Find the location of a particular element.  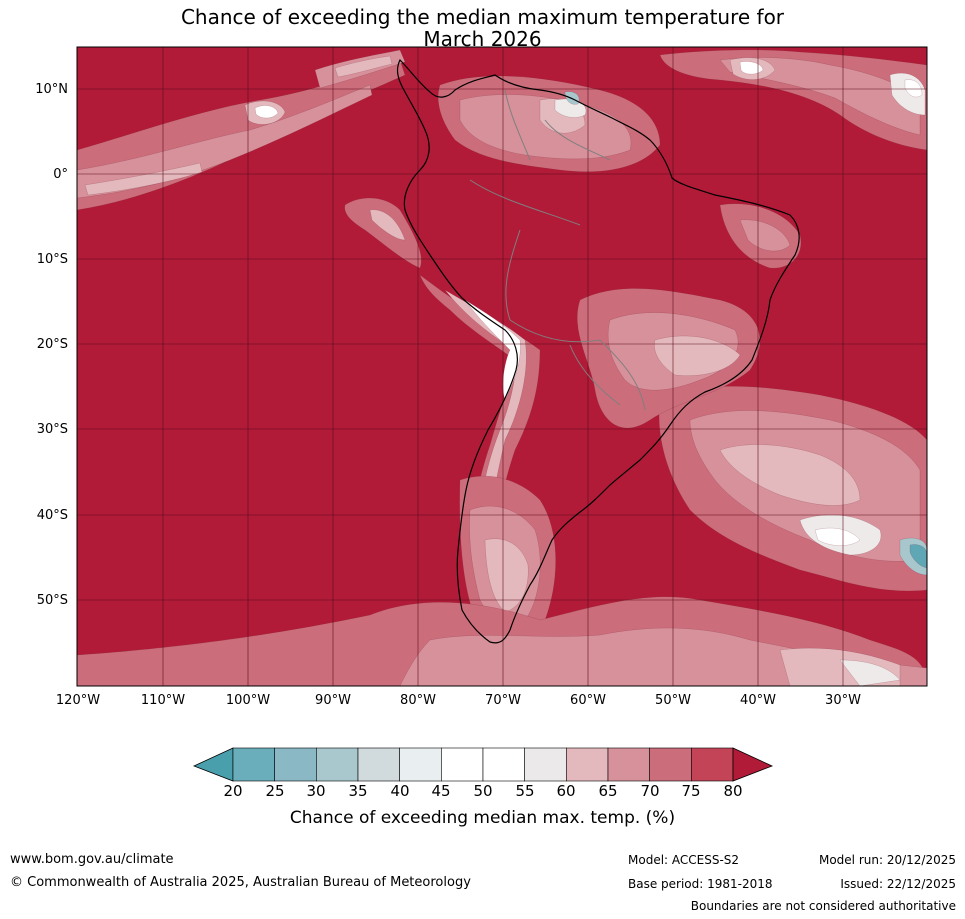

footer-model: Model: ACCESS-S2 is located at coordinates (684, 860).